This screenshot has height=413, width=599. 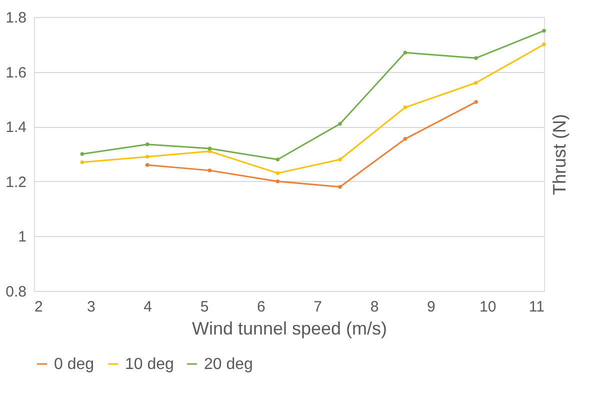 What do you see at coordinates (204, 307) in the screenshot?
I see `x-tick-label: 5` at bounding box center [204, 307].